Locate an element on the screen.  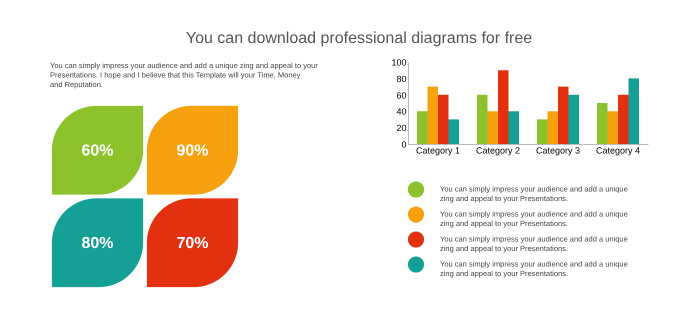
x-tick-label: Category 3 is located at coordinates (558, 151).